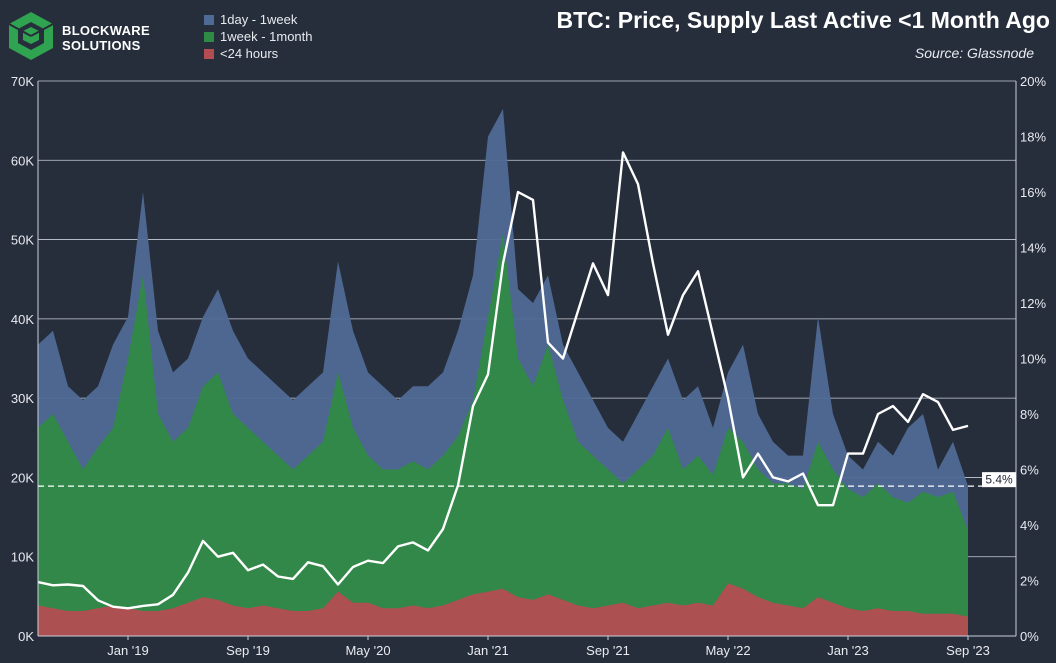  Describe the element at coordinates (488, 650) in the screenshot. I see `x-tick-label: Jan '21` at that location.